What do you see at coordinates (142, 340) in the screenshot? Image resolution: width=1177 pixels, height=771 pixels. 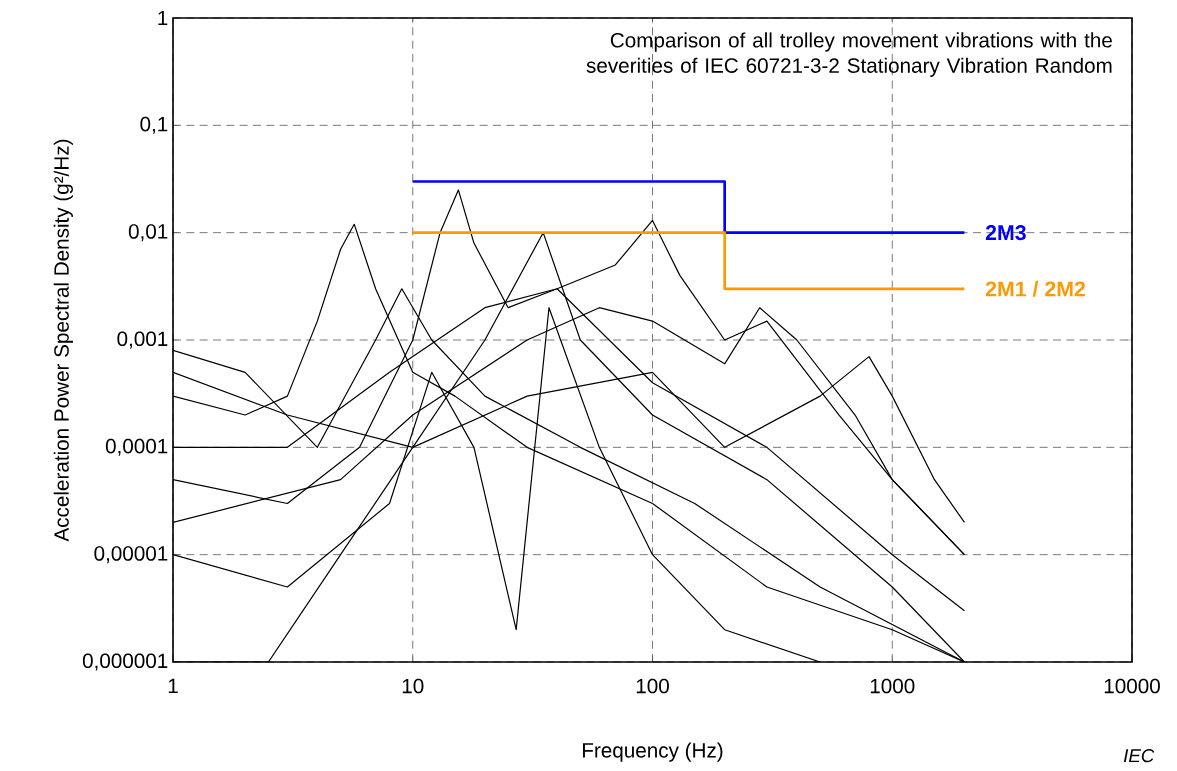 I see `y-tick-label: 0,001` at bounding box center [142, 340].